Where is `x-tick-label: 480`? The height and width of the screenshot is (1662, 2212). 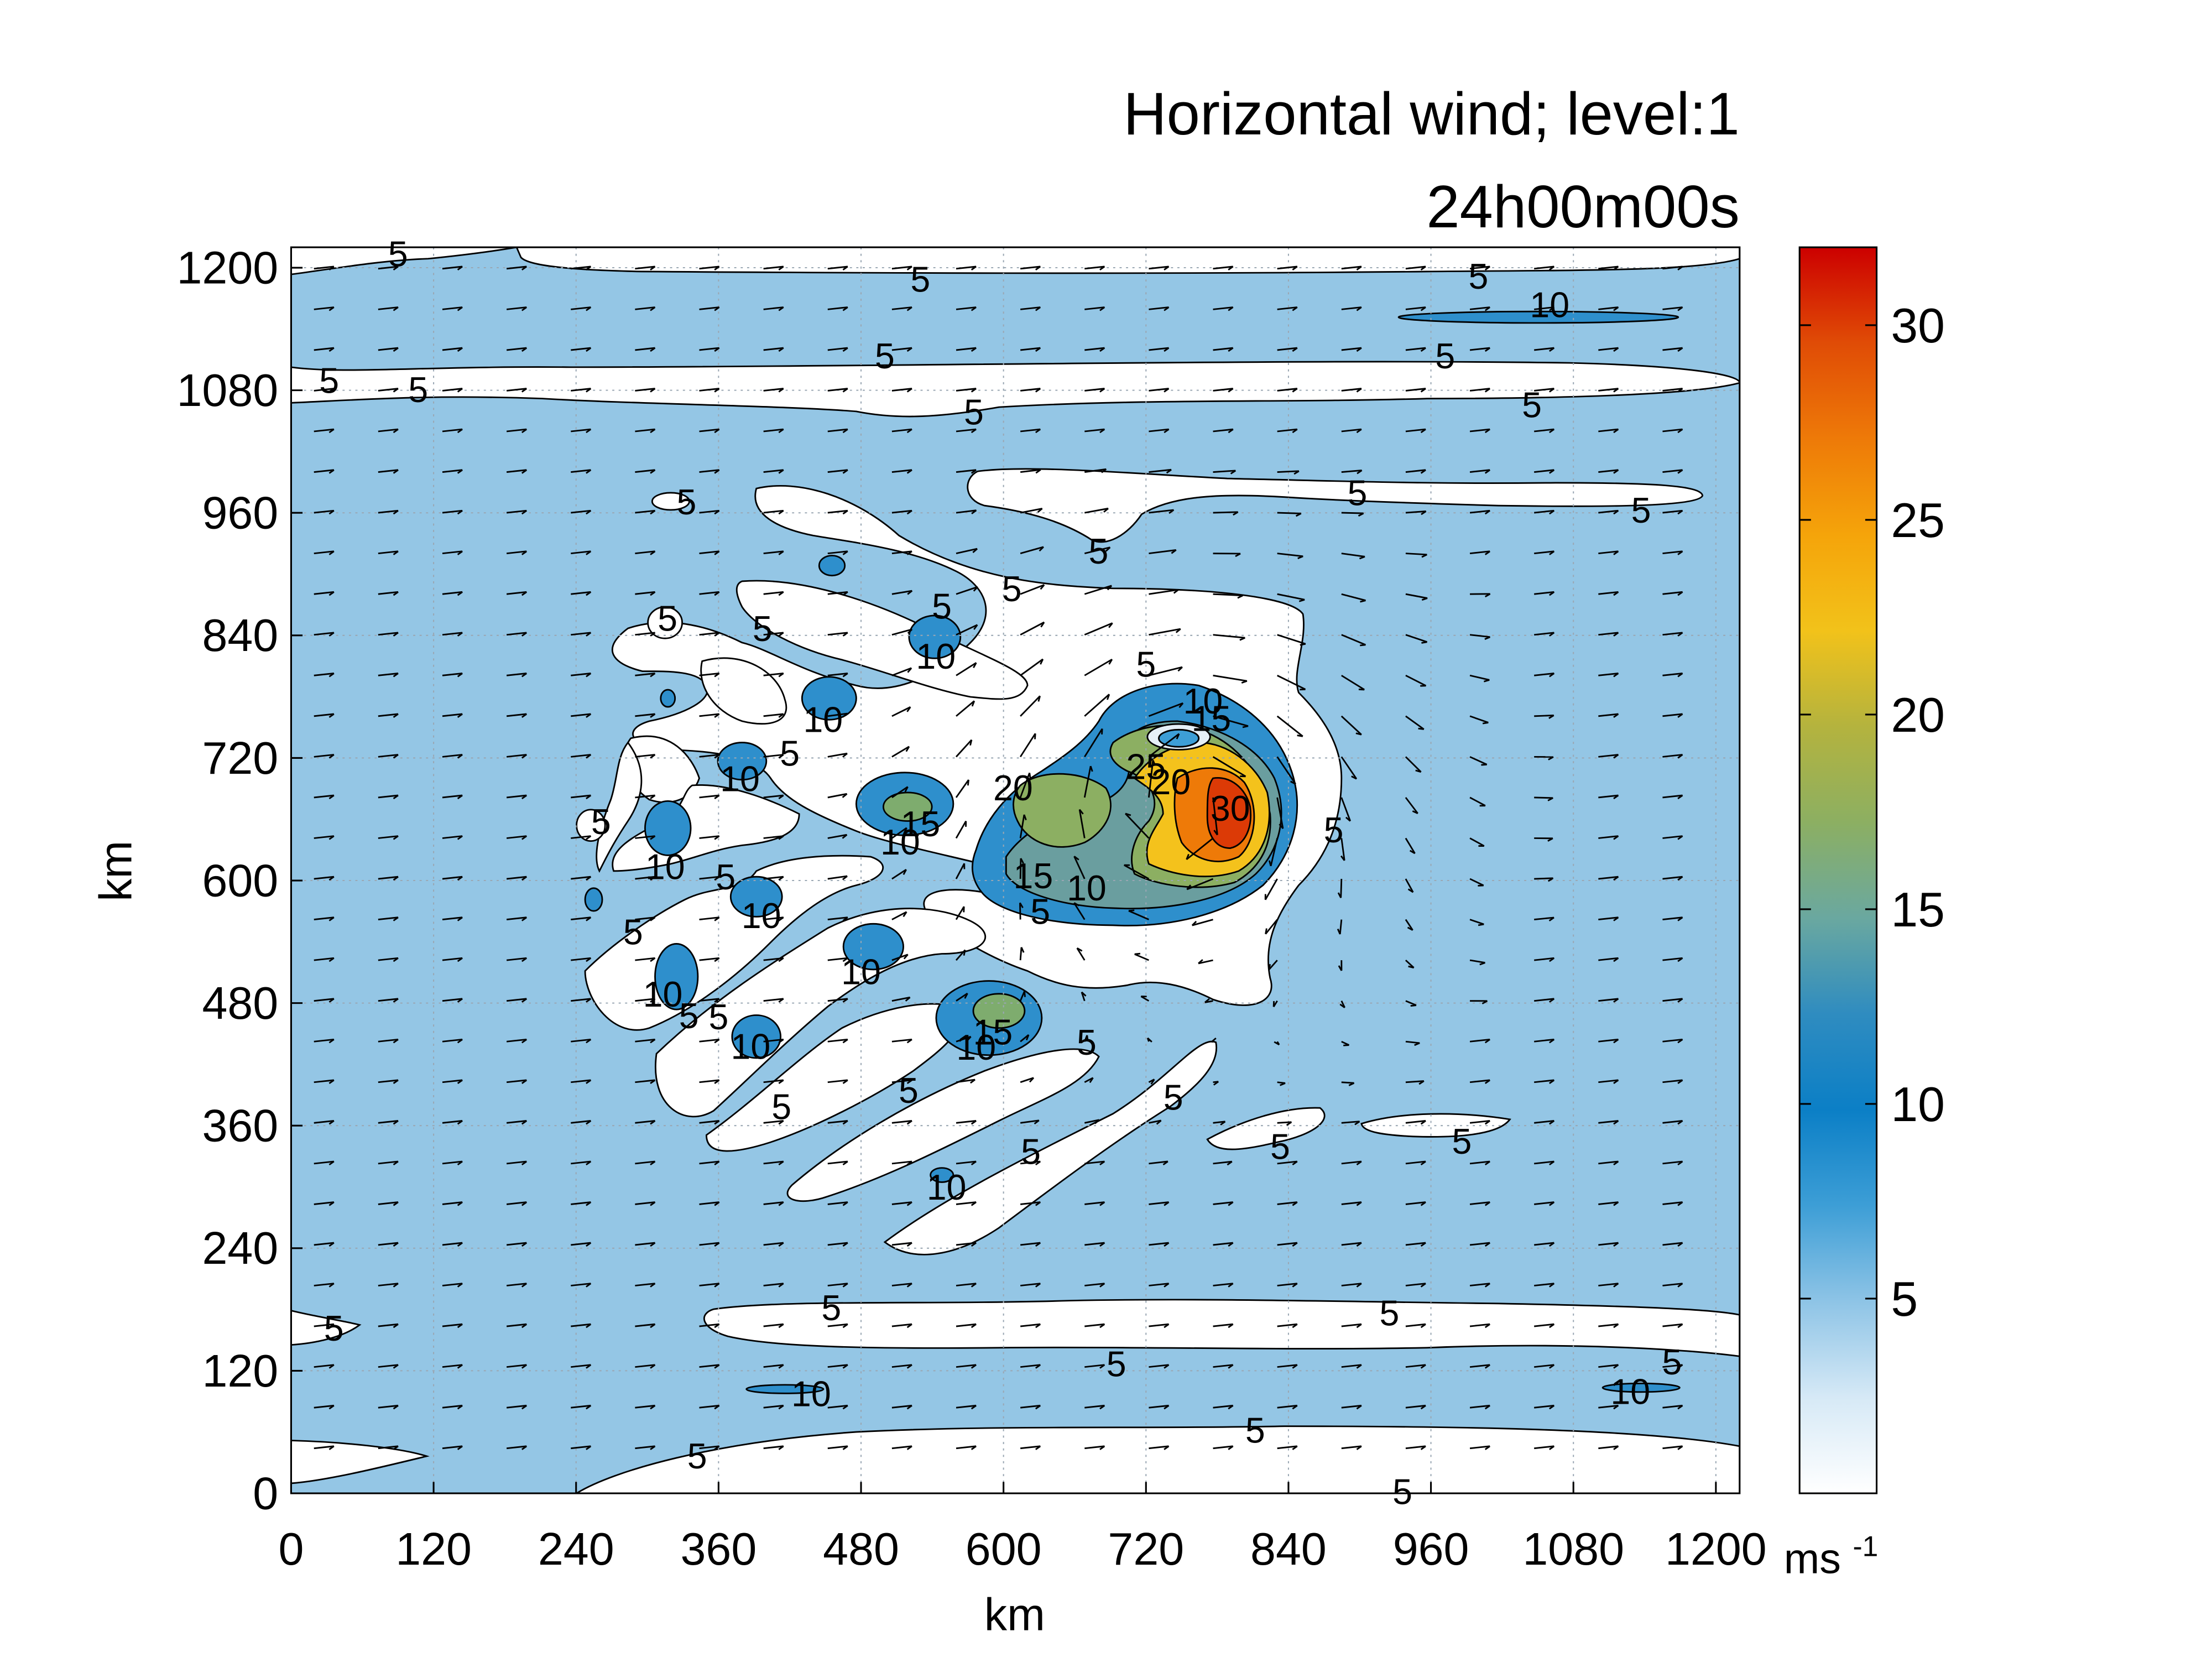 x-tick-label: 480 is located at coordinates (861, 1549).